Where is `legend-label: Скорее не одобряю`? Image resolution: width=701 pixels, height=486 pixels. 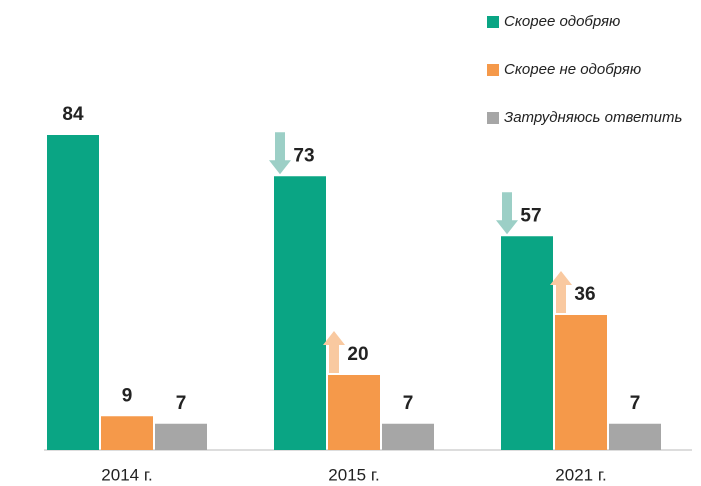
legend-label: Скорее не одобряю is located at coordinates (572, 69).